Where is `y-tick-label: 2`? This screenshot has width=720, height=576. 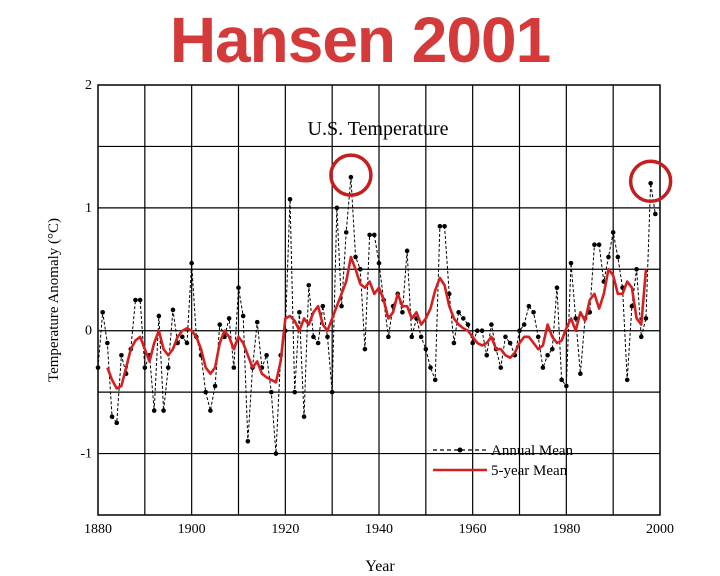 y-tick-label: 2 is located at coordinates (88, 85).